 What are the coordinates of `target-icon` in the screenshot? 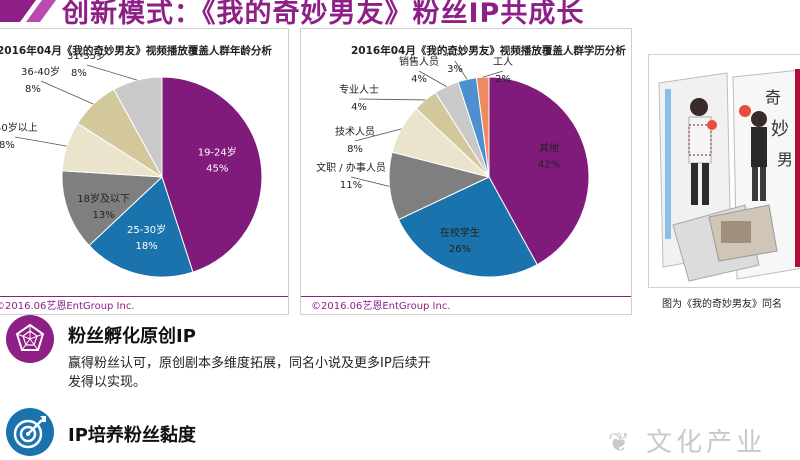 It's located at (30, 432).